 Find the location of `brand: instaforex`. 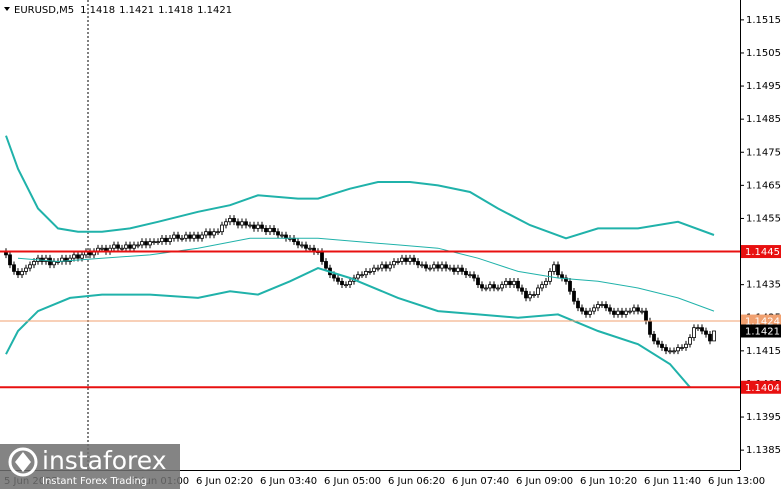

brand: instaforex is located at coordinates (104, 460).